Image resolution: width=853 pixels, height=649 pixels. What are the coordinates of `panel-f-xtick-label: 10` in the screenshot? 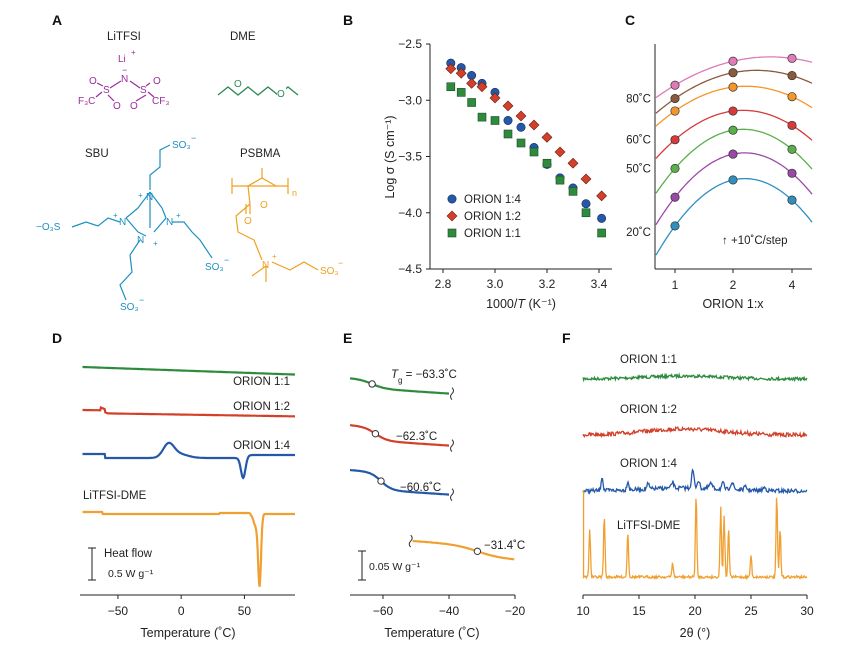 It's located at (583, 611).